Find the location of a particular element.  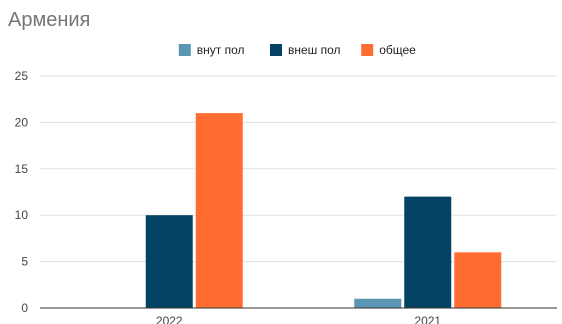

x-axis-ticks: 2022 2021 is located at coordinates (299, 319).